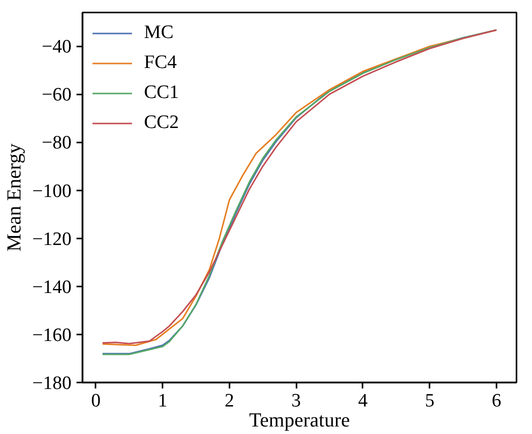 The height and width of the screenshot is (434, 532). Describe the element at coordinates (96, 401) in the screenshot. I see `x-tick-label: 0` at that location.